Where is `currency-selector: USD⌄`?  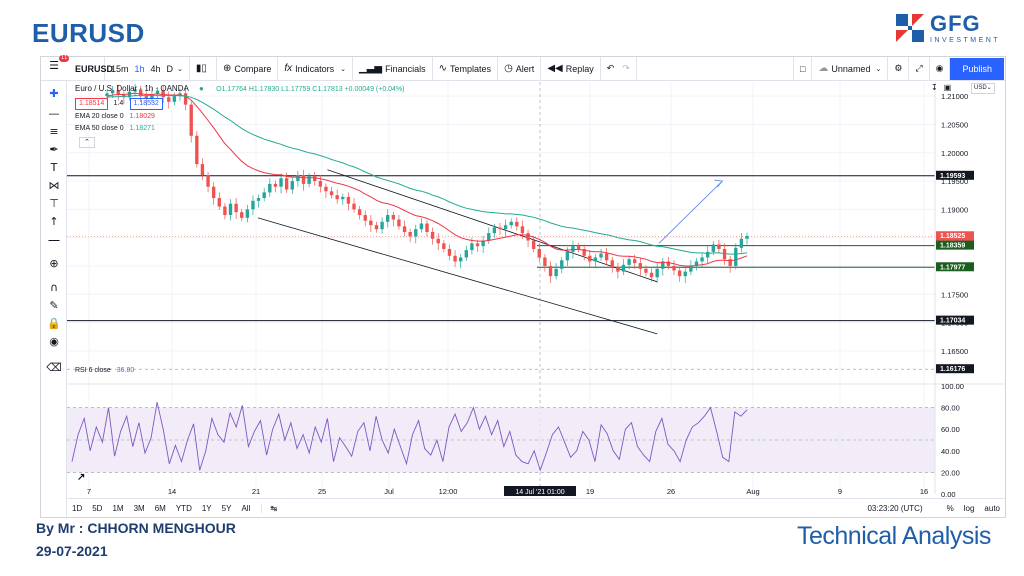
currency-selector: USD⌄ is located at coordinates (983, 88).